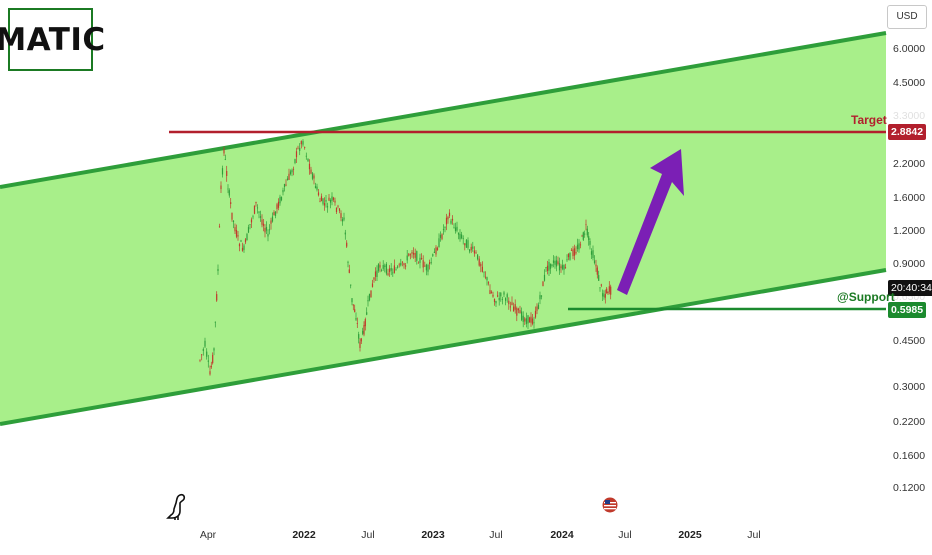  Describe the element at coordinates (433, 535) in the screenshot. I see `time-tick: 2023` at that location.